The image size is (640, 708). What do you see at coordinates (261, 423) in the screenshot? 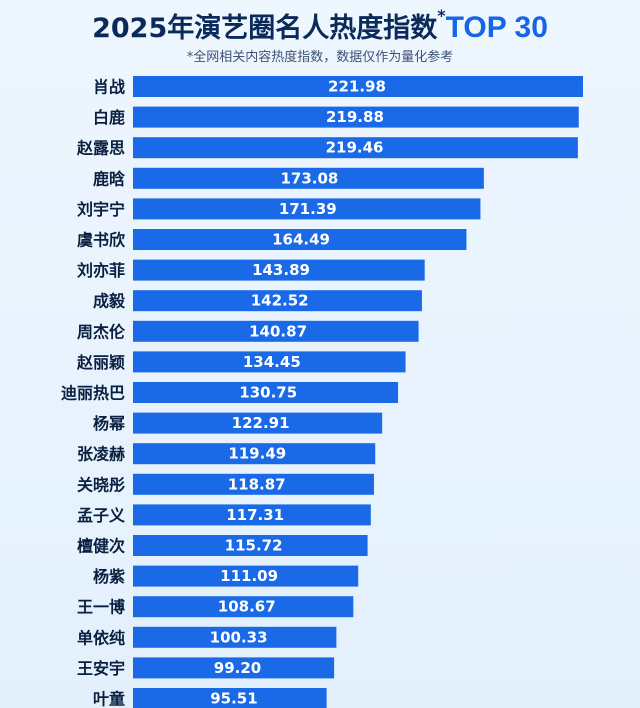
I see `value-label: 122.91` at bounding box center [261, 423].